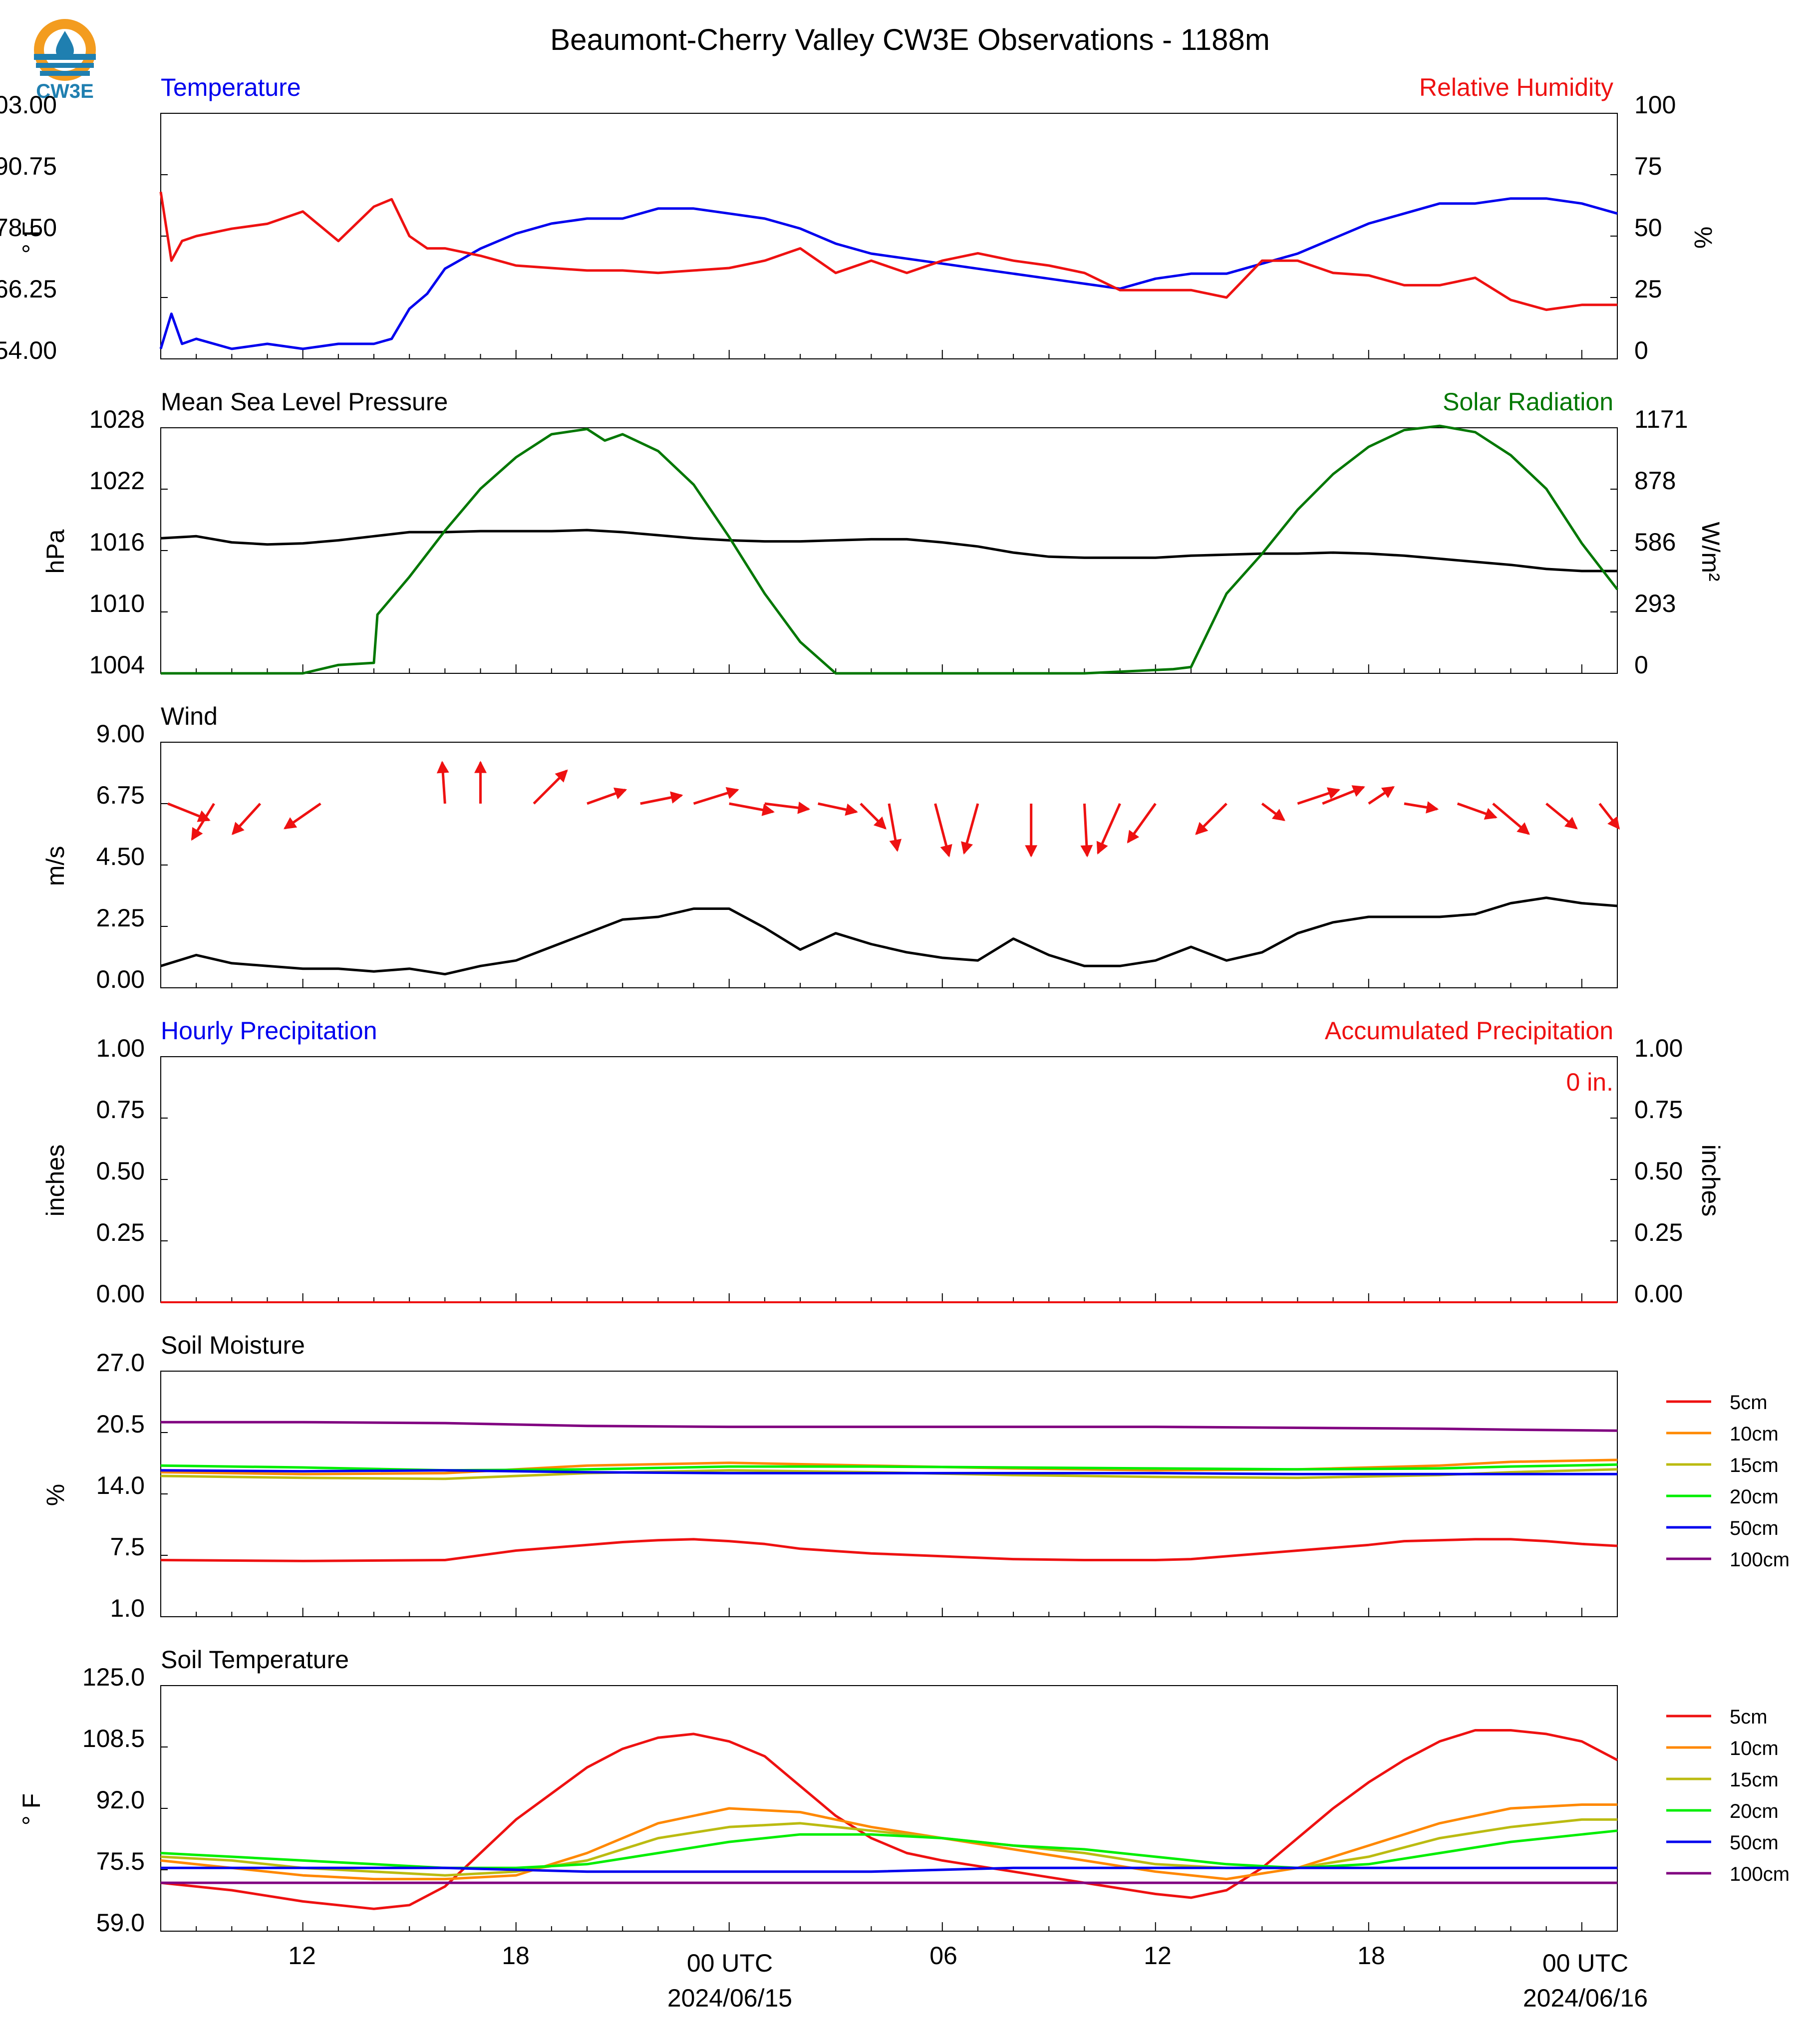 This screenshot has height=2028, width=1820. Describe the element at coordinates (117, 665) in the screenshot. I see `y-tick-label: 1004` at that location.